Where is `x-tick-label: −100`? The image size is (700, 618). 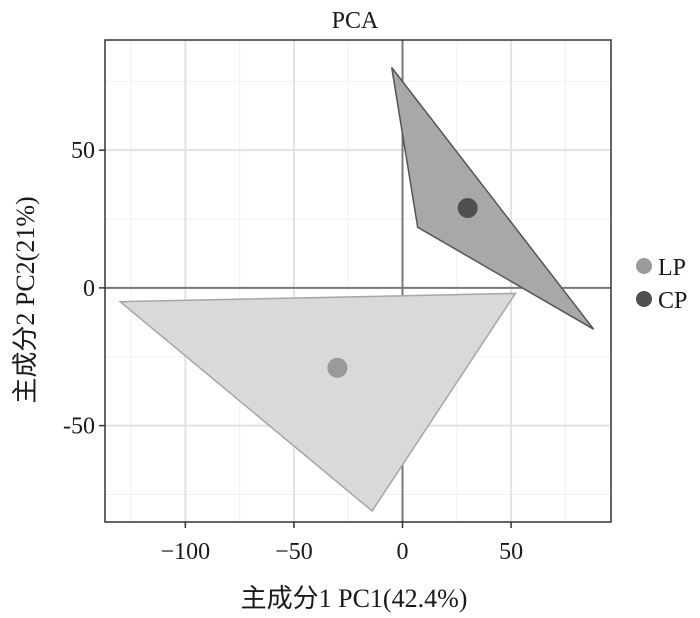 x-tick-label: −100 is located at coordinates (186, 552).